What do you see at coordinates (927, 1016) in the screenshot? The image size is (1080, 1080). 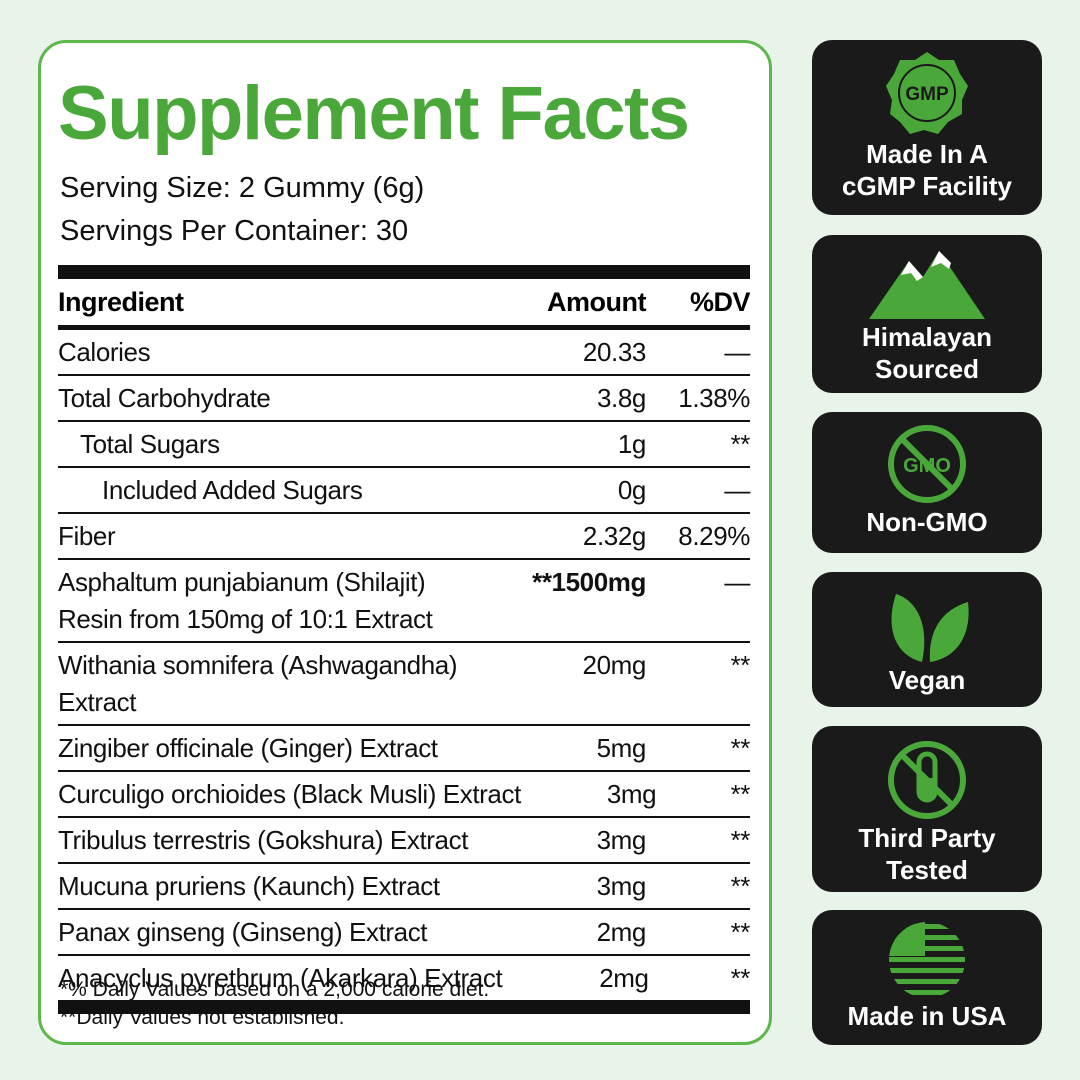 I see `badge-label: Made in USA` at bounding box center [927, 1016].